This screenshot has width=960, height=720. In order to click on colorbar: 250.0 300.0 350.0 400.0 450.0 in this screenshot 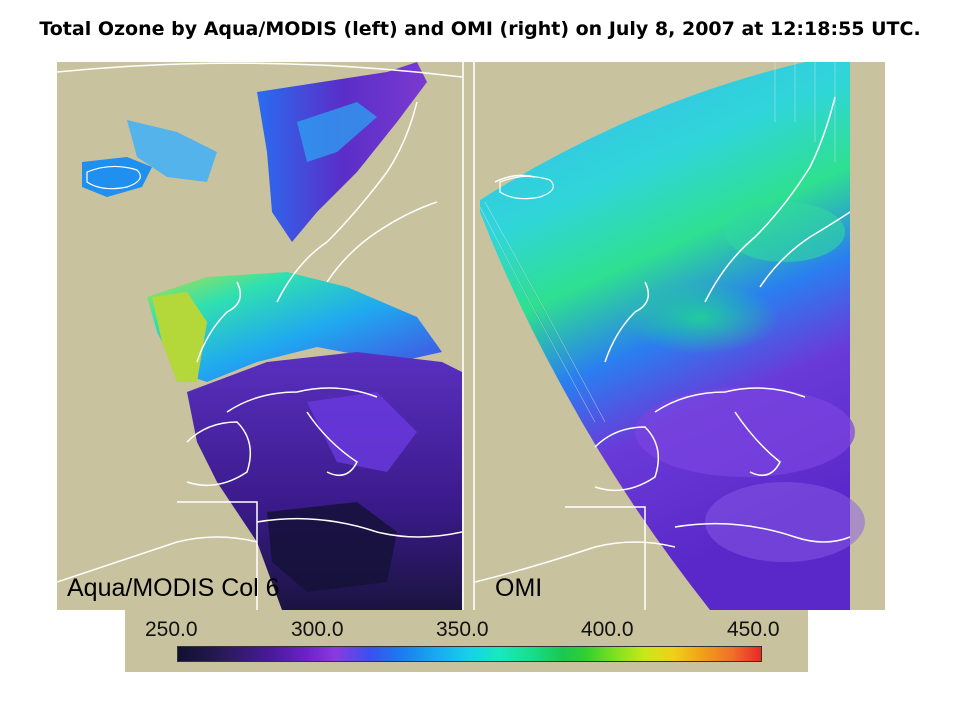, I will do `click(466, 641)`.